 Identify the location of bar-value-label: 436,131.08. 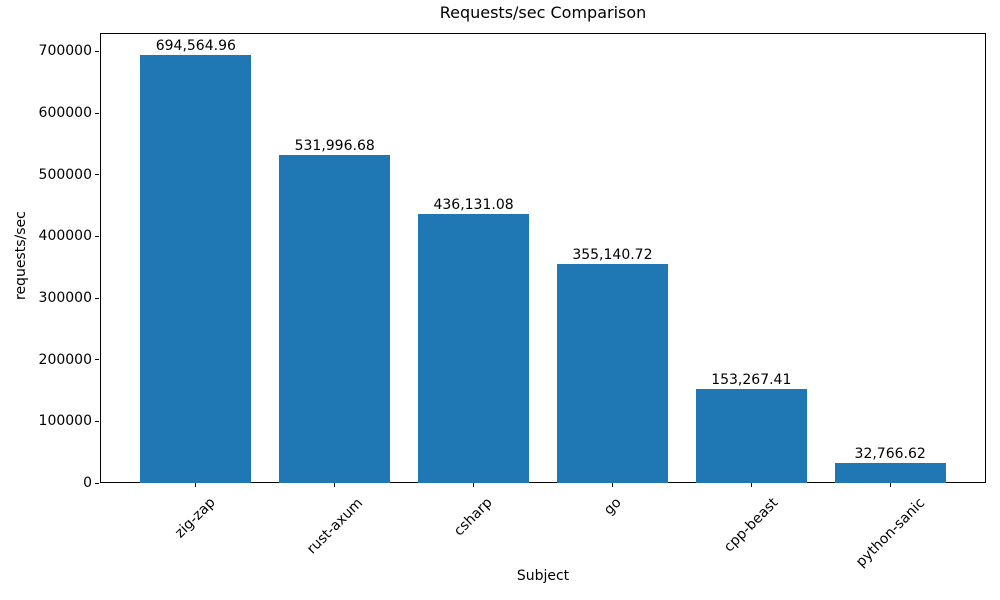
(473, 205).